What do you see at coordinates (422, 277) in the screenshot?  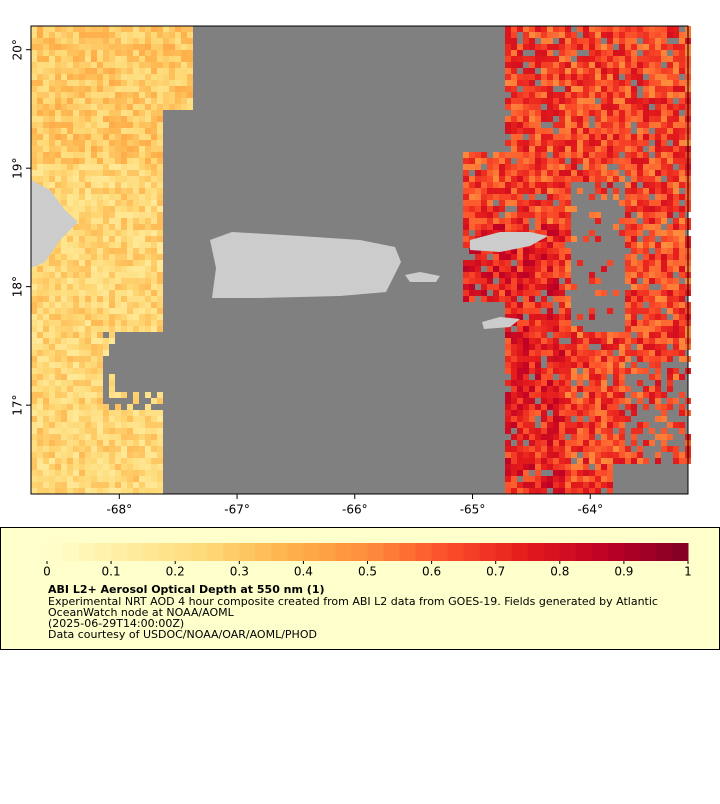 I see `land` at bounding box center [422, 277].